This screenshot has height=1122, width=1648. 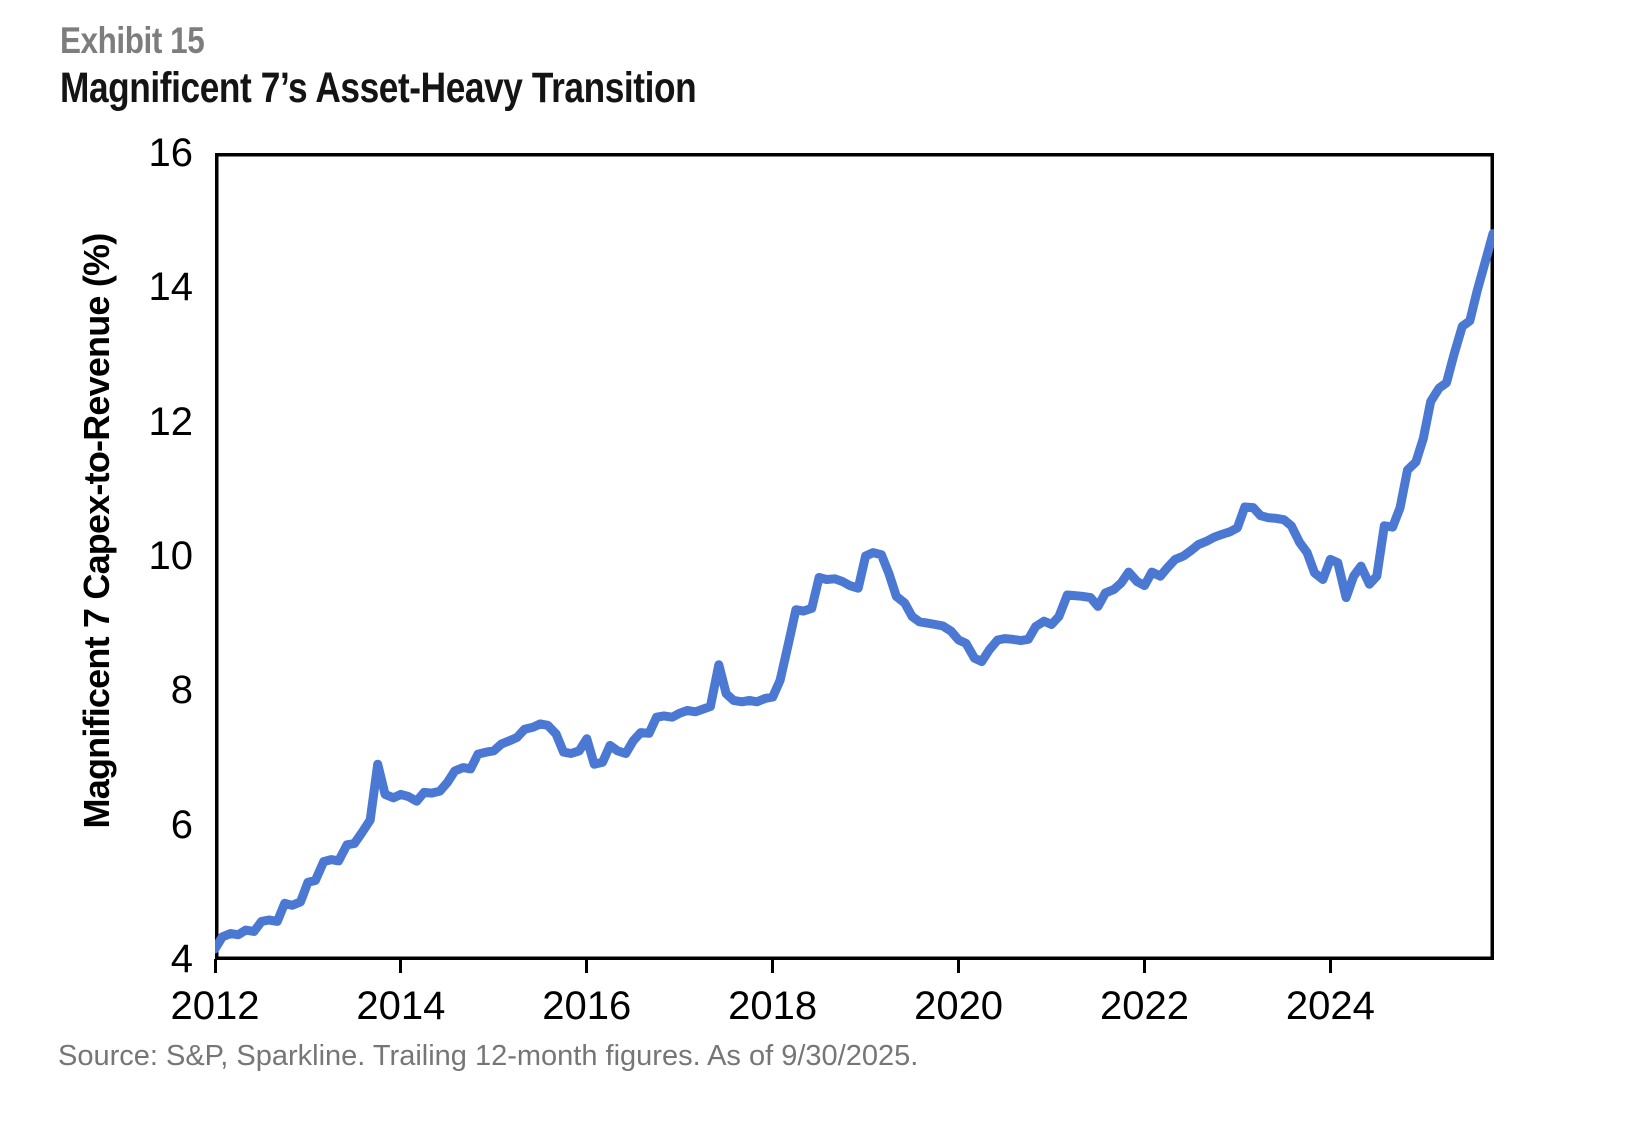 What do you see at coordinates (1144, 1006) in the screenshot?
I see `x-tick-label: 2022` at bounding box center [1144, 1006].